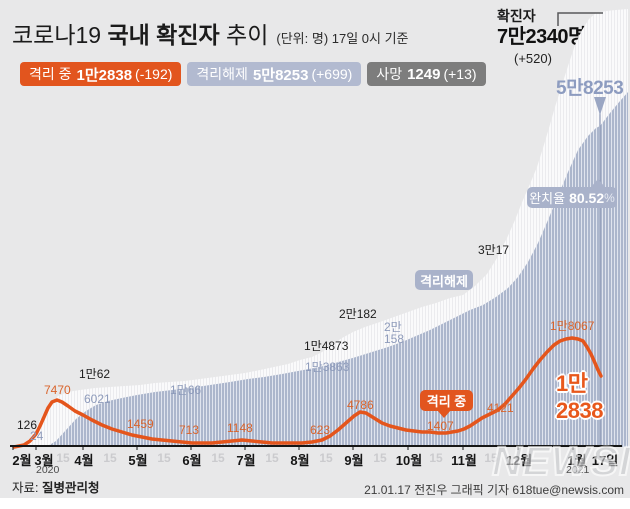  Describe the element at coordinates (598, 183) in the screenshot. I see `recovery-badge-pointer-icon` at that location.